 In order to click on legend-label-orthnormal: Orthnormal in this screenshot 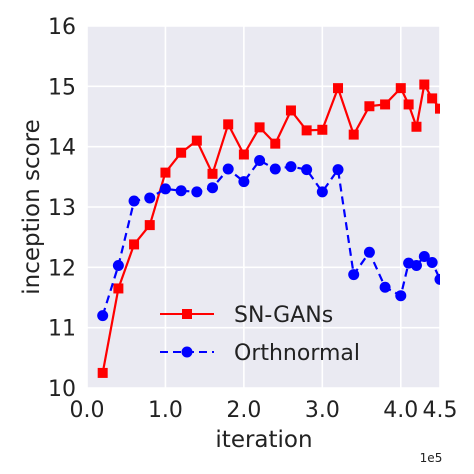, I will do `click(297, 353)`.